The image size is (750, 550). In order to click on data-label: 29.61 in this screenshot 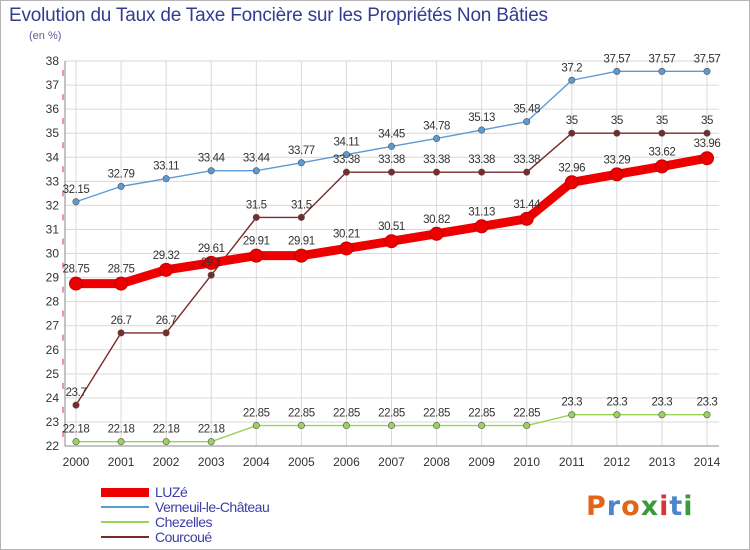, I will do `click(211, 249)`.